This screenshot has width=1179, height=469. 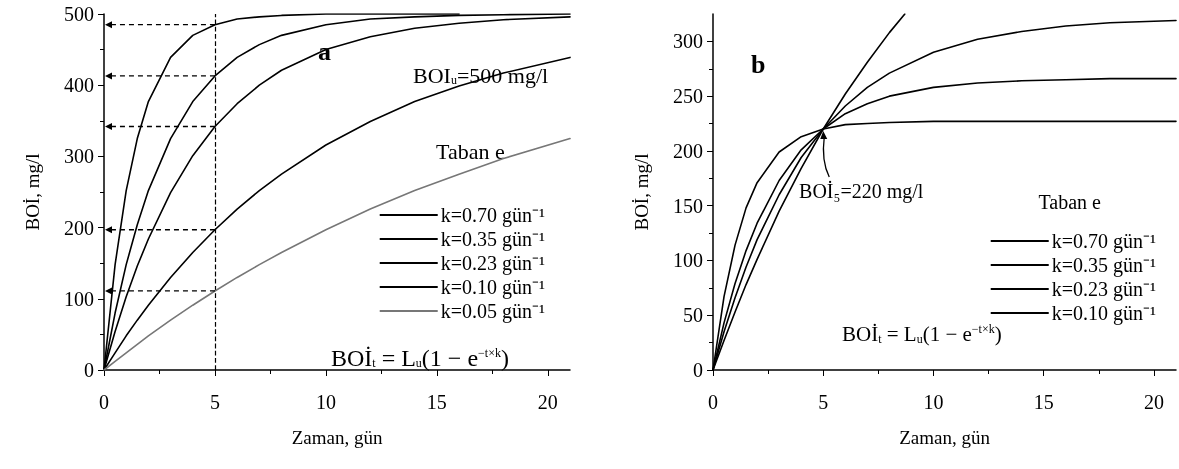 I want to click on y-tick-label: 250, so click(x=688, y=96).